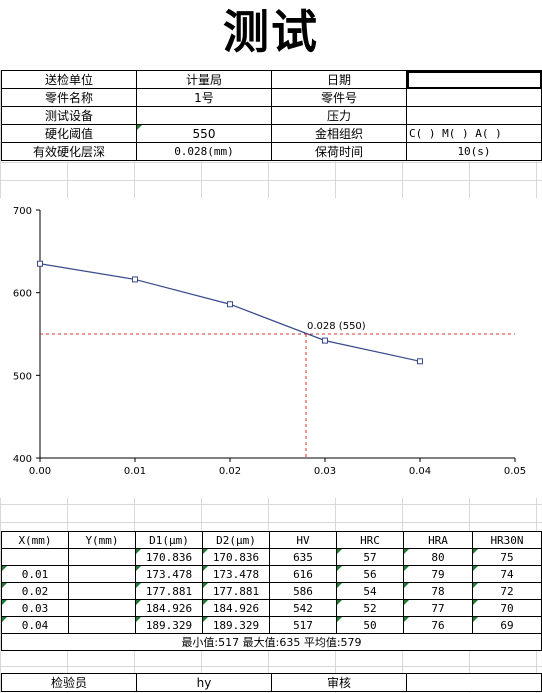 This screenshot has width=542, height=693. Describe the element at coordinates (204, 79) in the screenshot. I see `unit-value: 计量局` at that location.